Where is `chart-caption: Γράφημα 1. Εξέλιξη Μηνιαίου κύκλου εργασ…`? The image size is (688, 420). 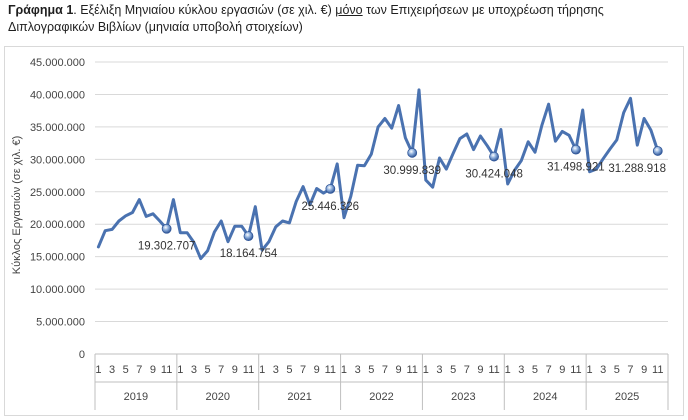
chart-caption: Γράφημα 1. Εξέλιξη Μηνιαίου κύκλου εργασ… is located at coordinates (346, 19).